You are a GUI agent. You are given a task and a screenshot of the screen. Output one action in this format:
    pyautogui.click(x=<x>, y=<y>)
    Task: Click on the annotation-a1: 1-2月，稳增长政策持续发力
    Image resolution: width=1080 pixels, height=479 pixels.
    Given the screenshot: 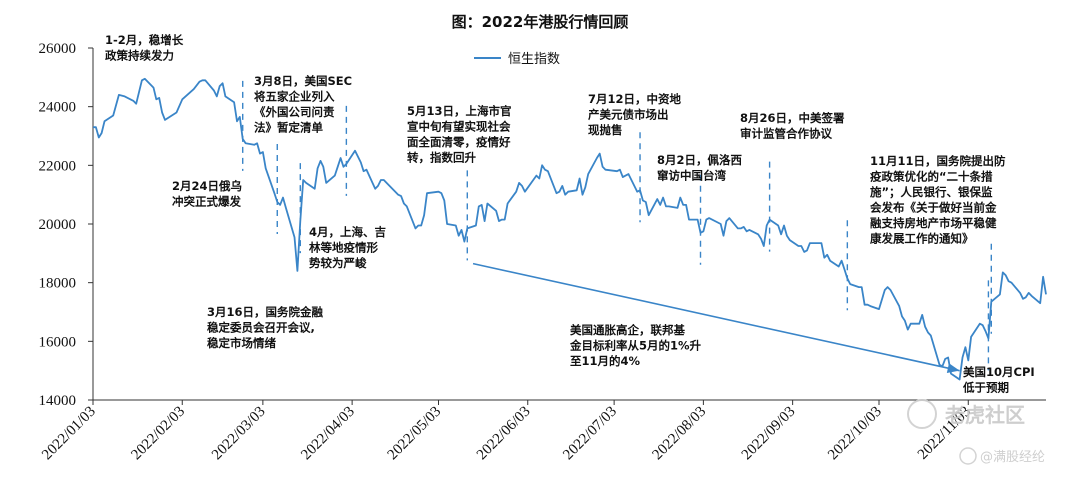 What is the action you would take?
    pyautogui.click(x=144, y=48)
    